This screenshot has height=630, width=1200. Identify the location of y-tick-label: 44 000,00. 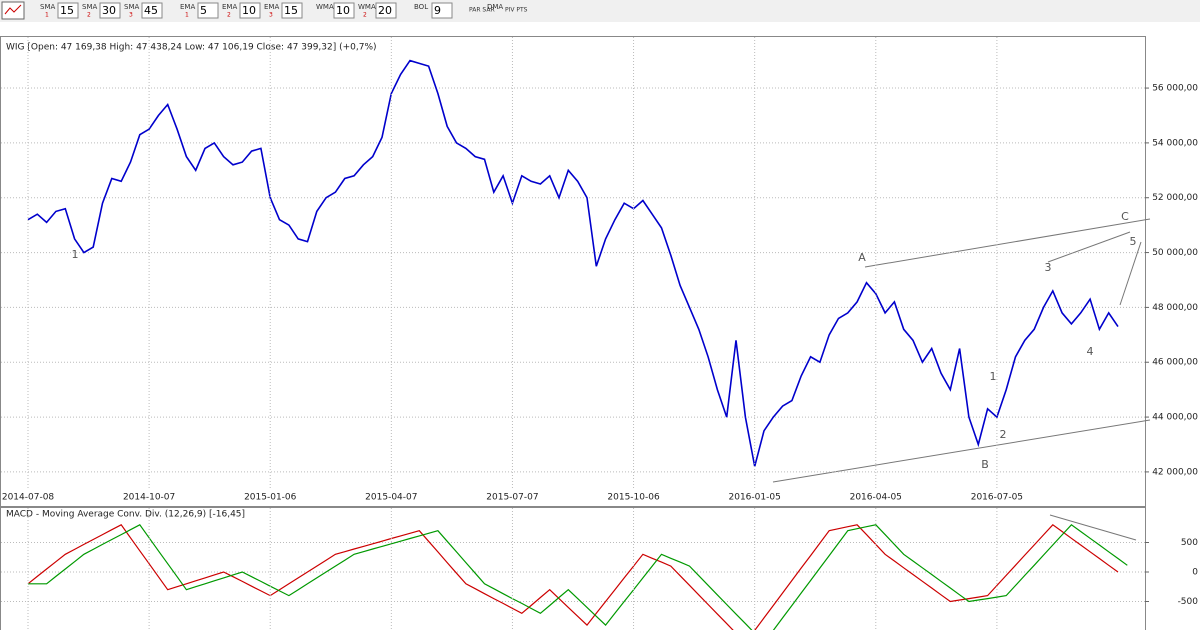
(1175, 418).